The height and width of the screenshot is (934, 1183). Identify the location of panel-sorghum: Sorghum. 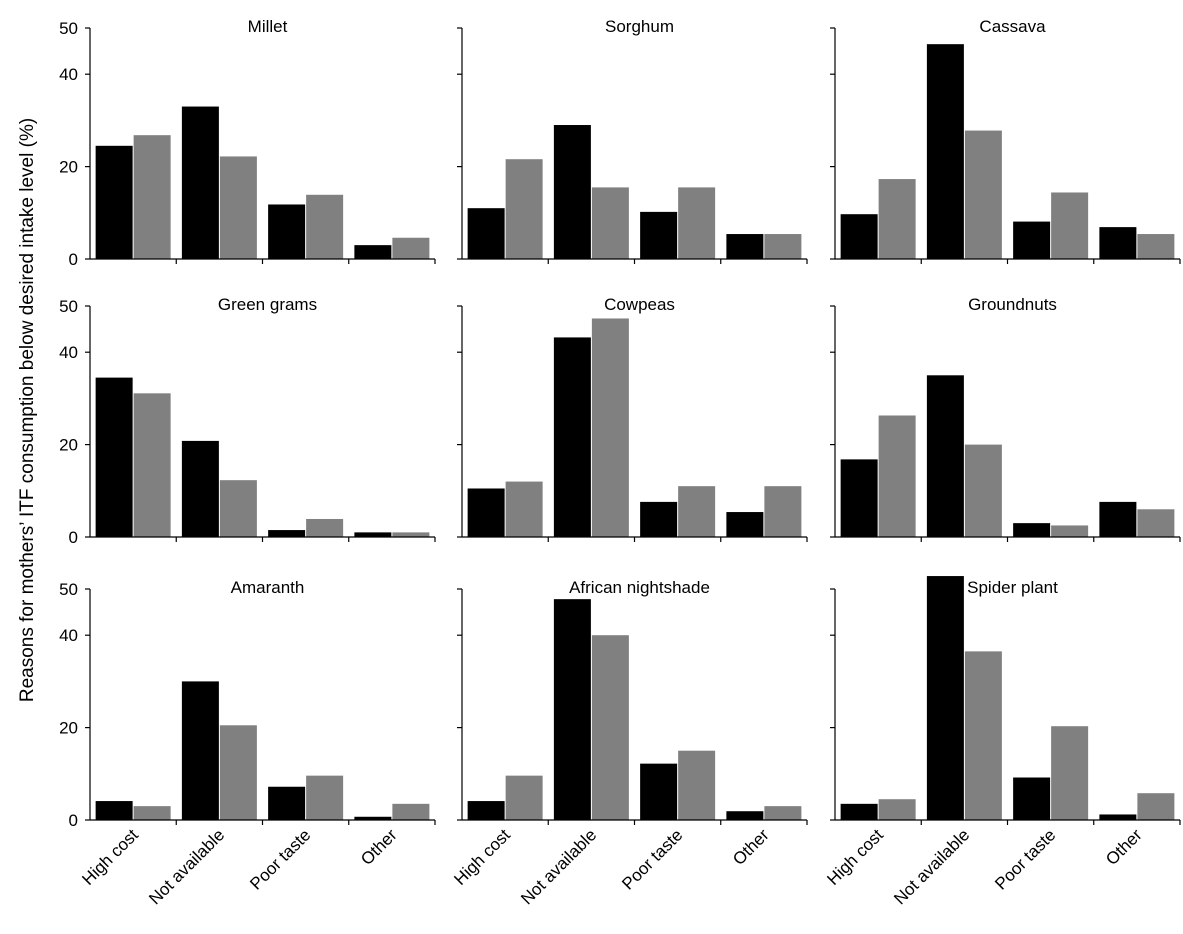
(632, 140).